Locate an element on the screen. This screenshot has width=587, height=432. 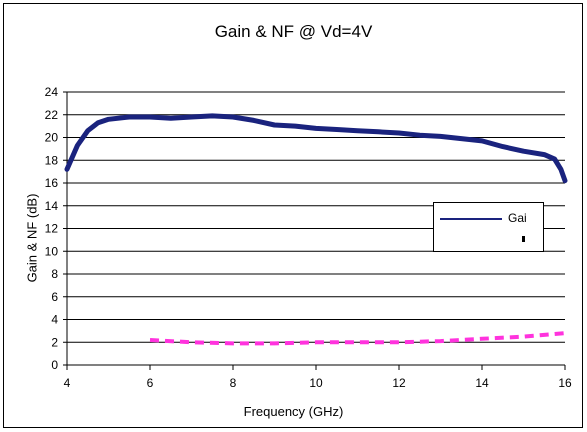
series-line-gain is located at coordinates (316, 148).